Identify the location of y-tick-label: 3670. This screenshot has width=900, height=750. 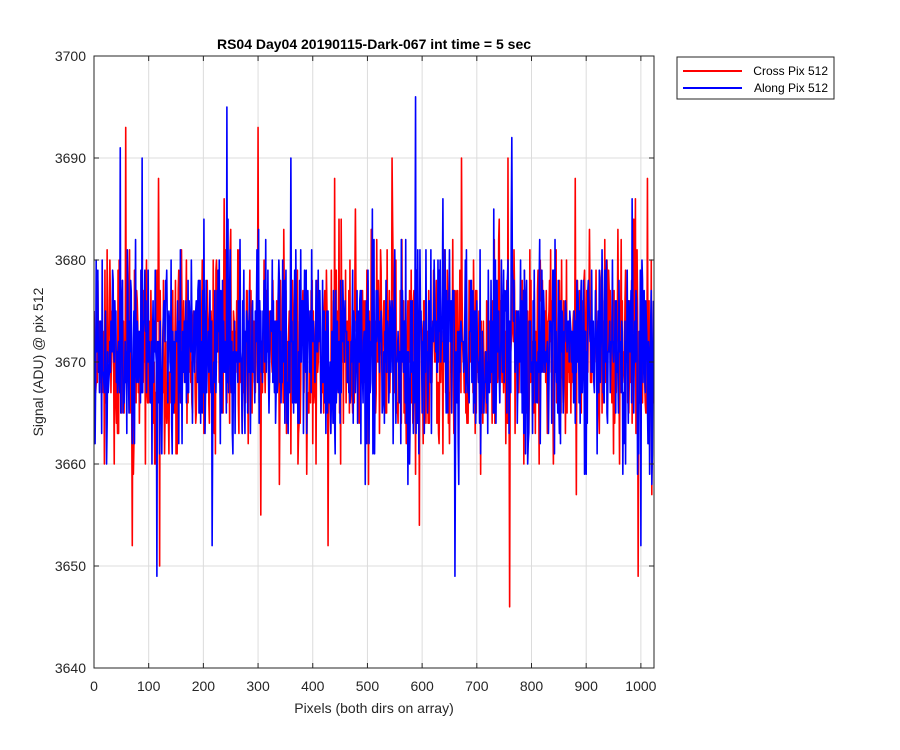
(70, 362).